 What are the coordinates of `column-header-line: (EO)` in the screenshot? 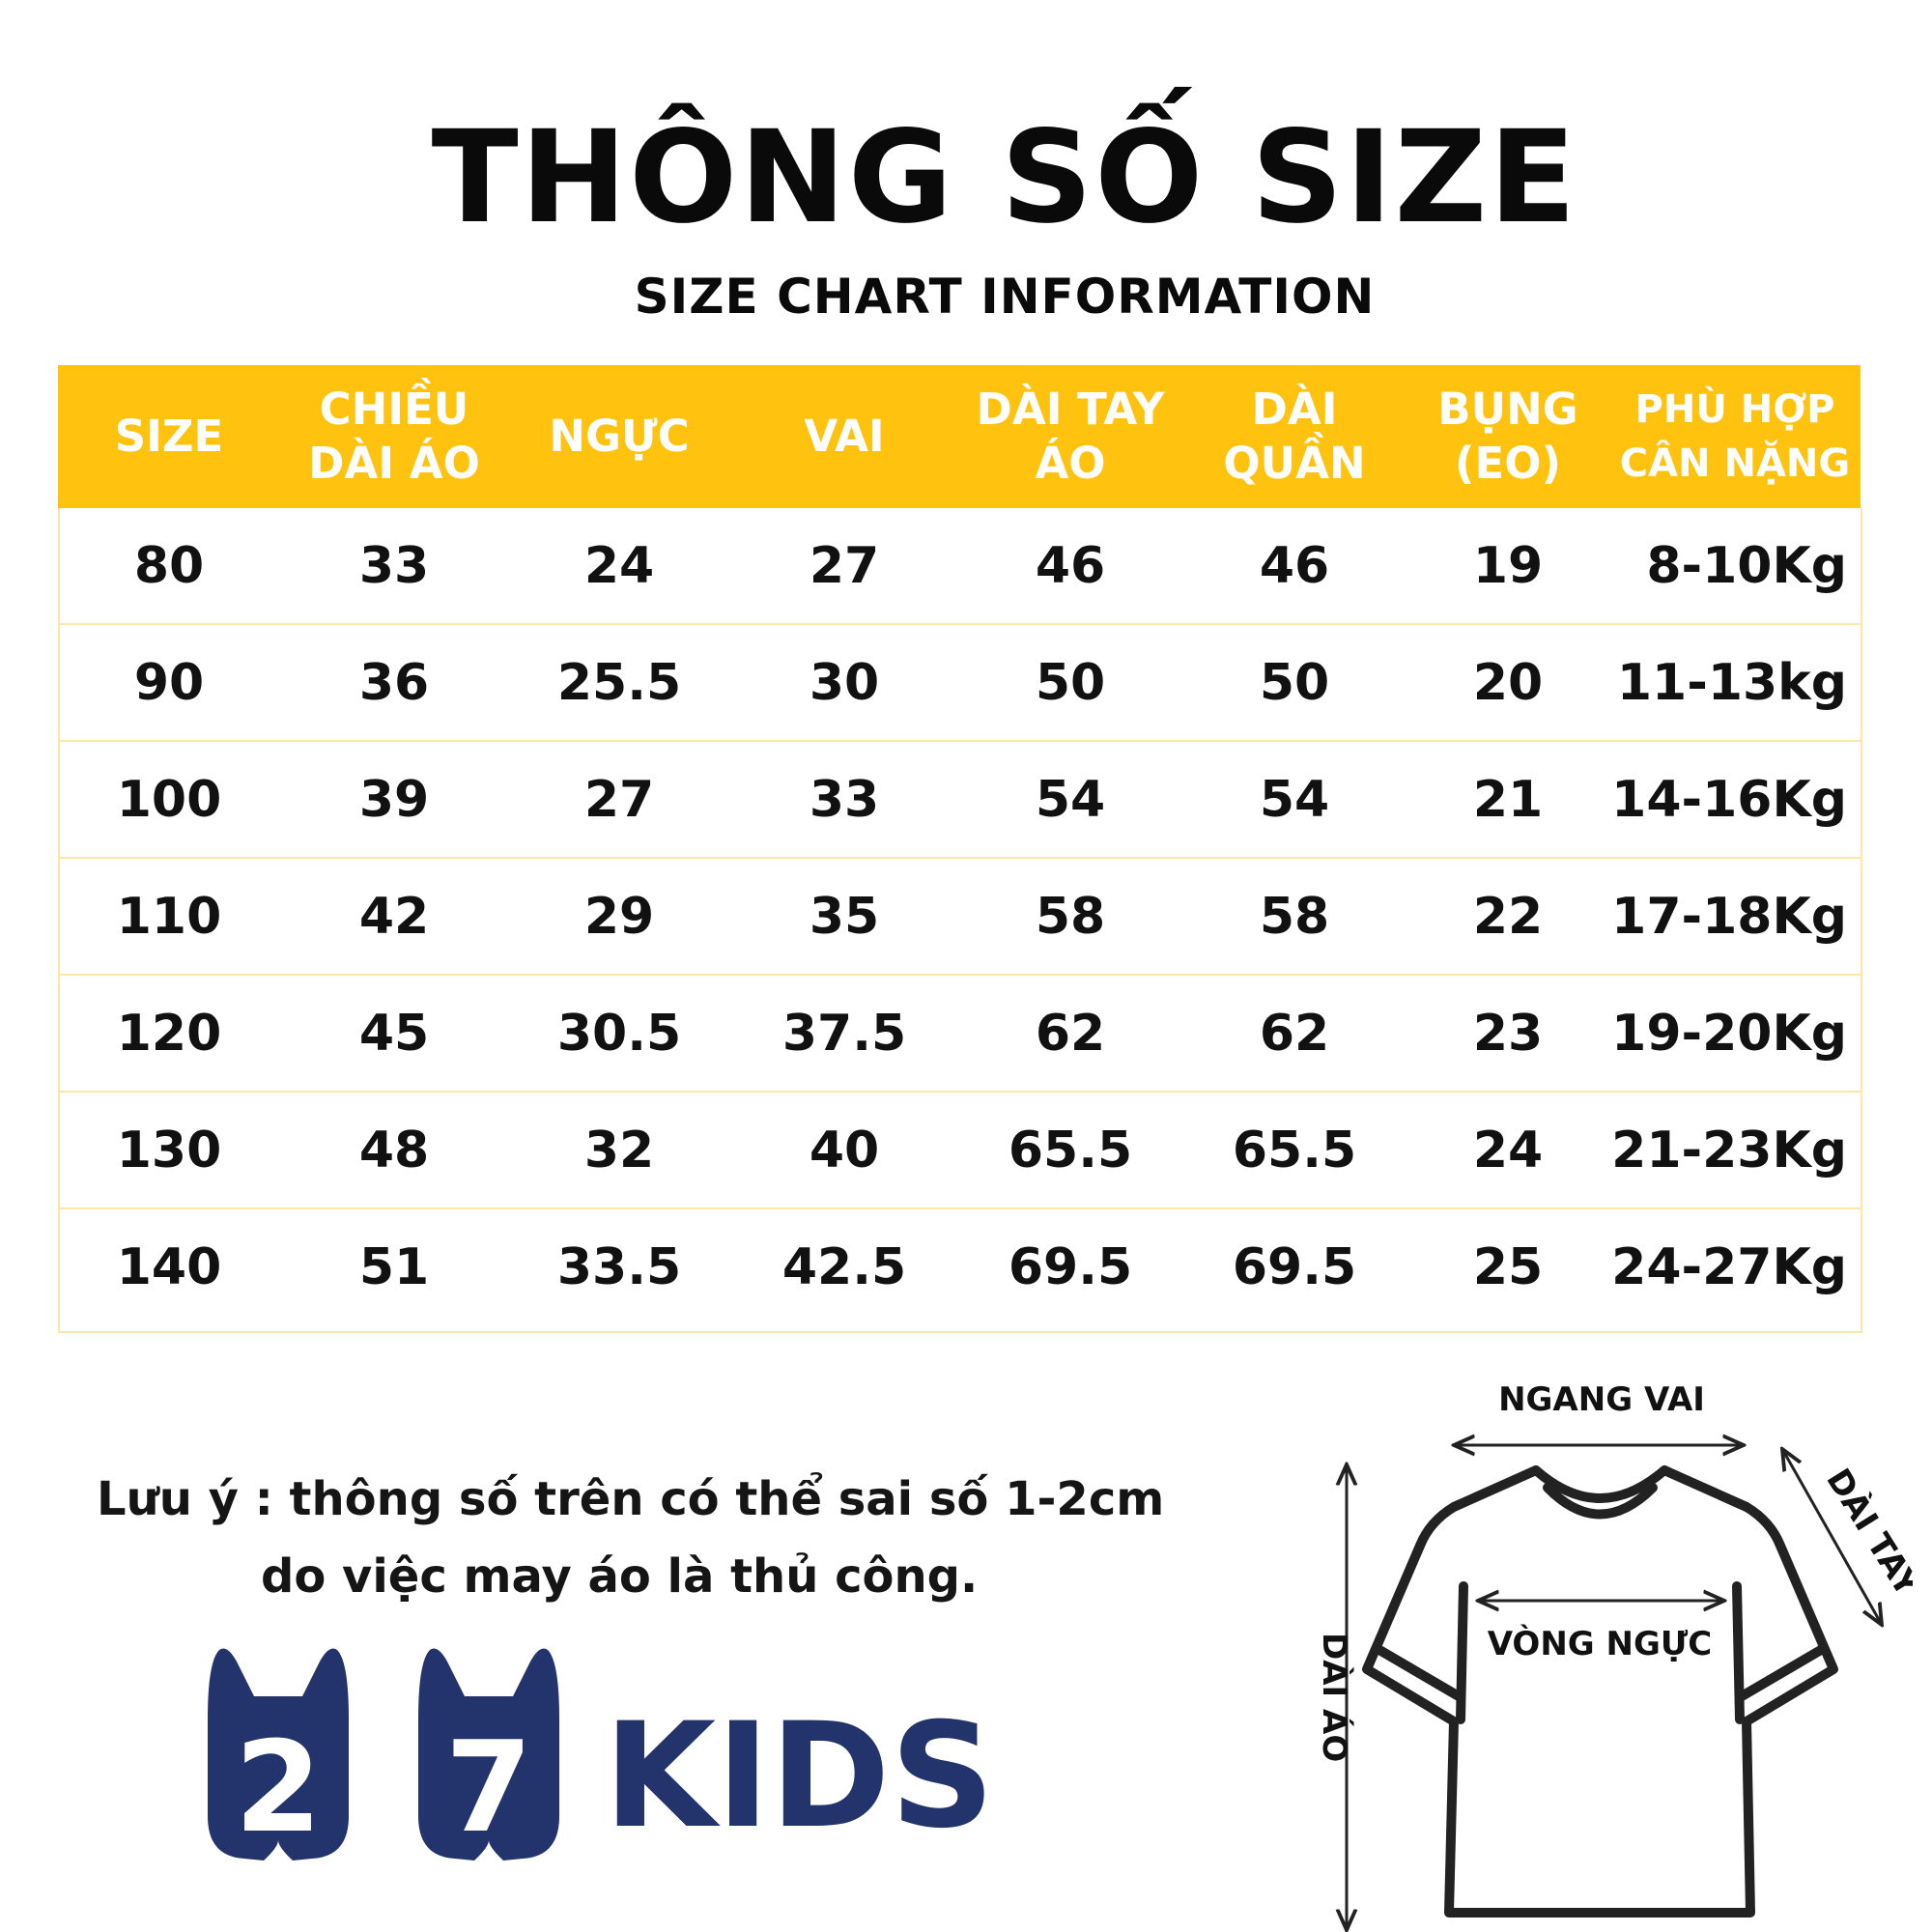 It's located at (1508, 463).